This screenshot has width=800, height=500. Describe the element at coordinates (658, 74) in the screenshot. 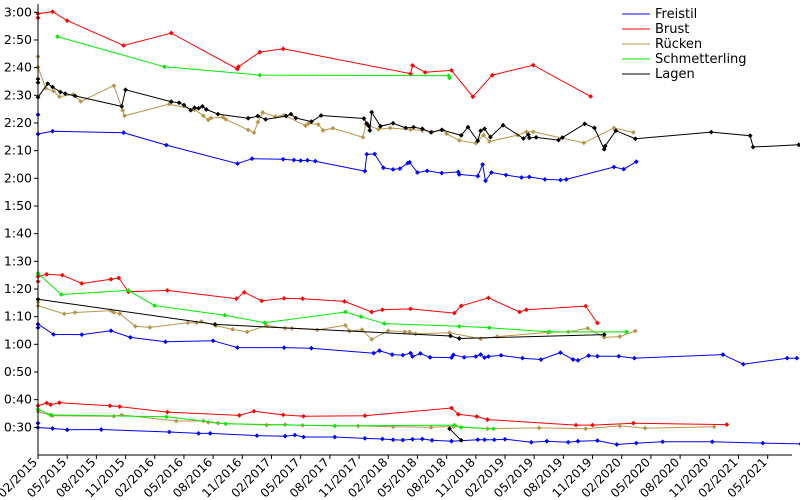

I see `legend-item: Lagen` at that location.